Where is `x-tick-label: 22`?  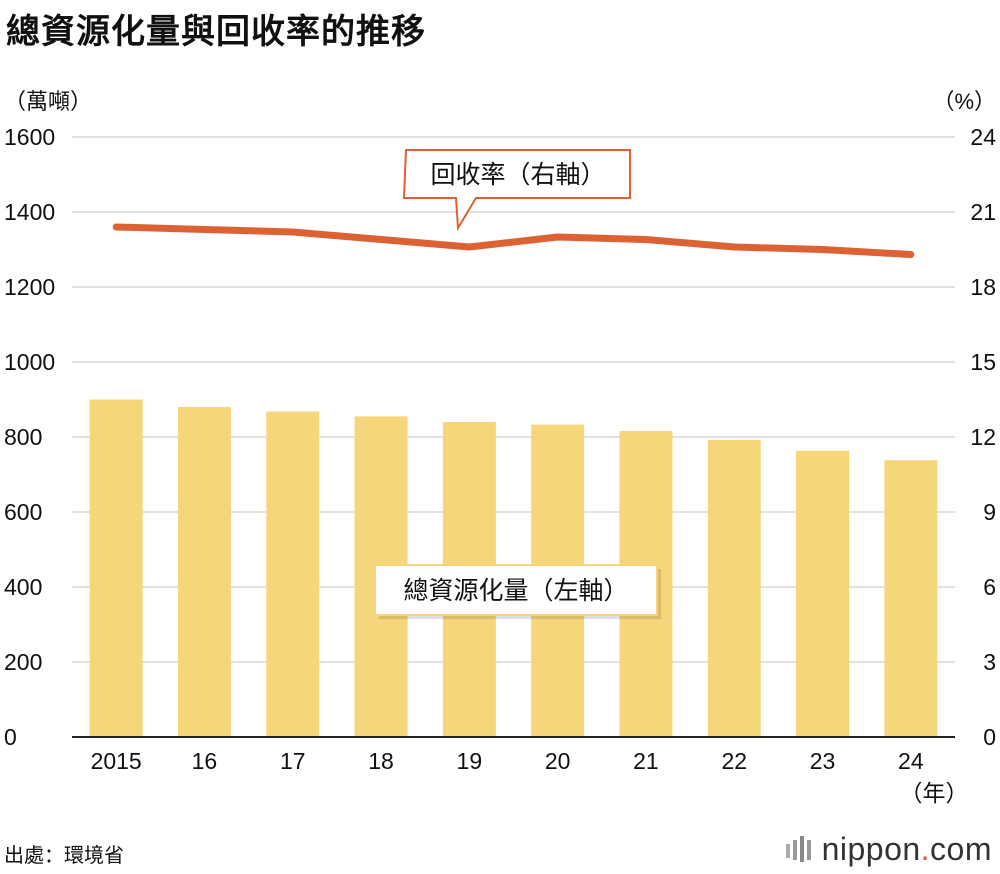 x-tick-label: 22 is located at coordinates (734, 761).